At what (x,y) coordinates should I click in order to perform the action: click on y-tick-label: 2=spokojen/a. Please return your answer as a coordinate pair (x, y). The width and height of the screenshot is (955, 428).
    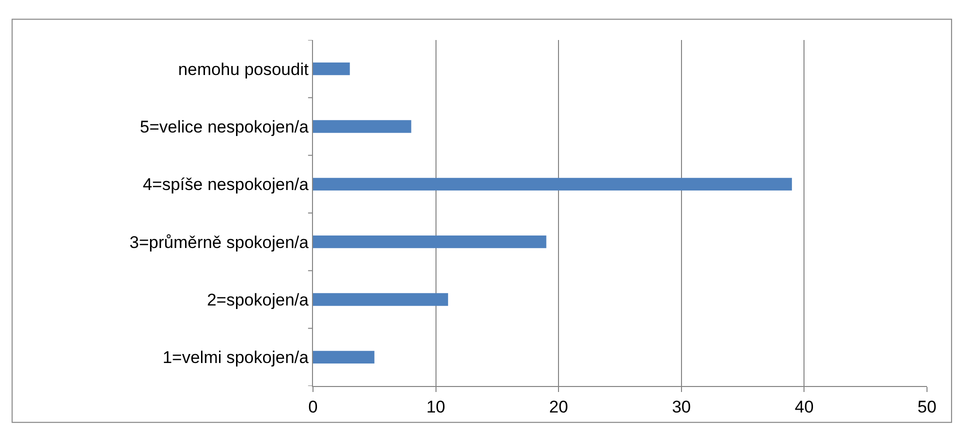
    Looking at the image, I should click on (258, 300).